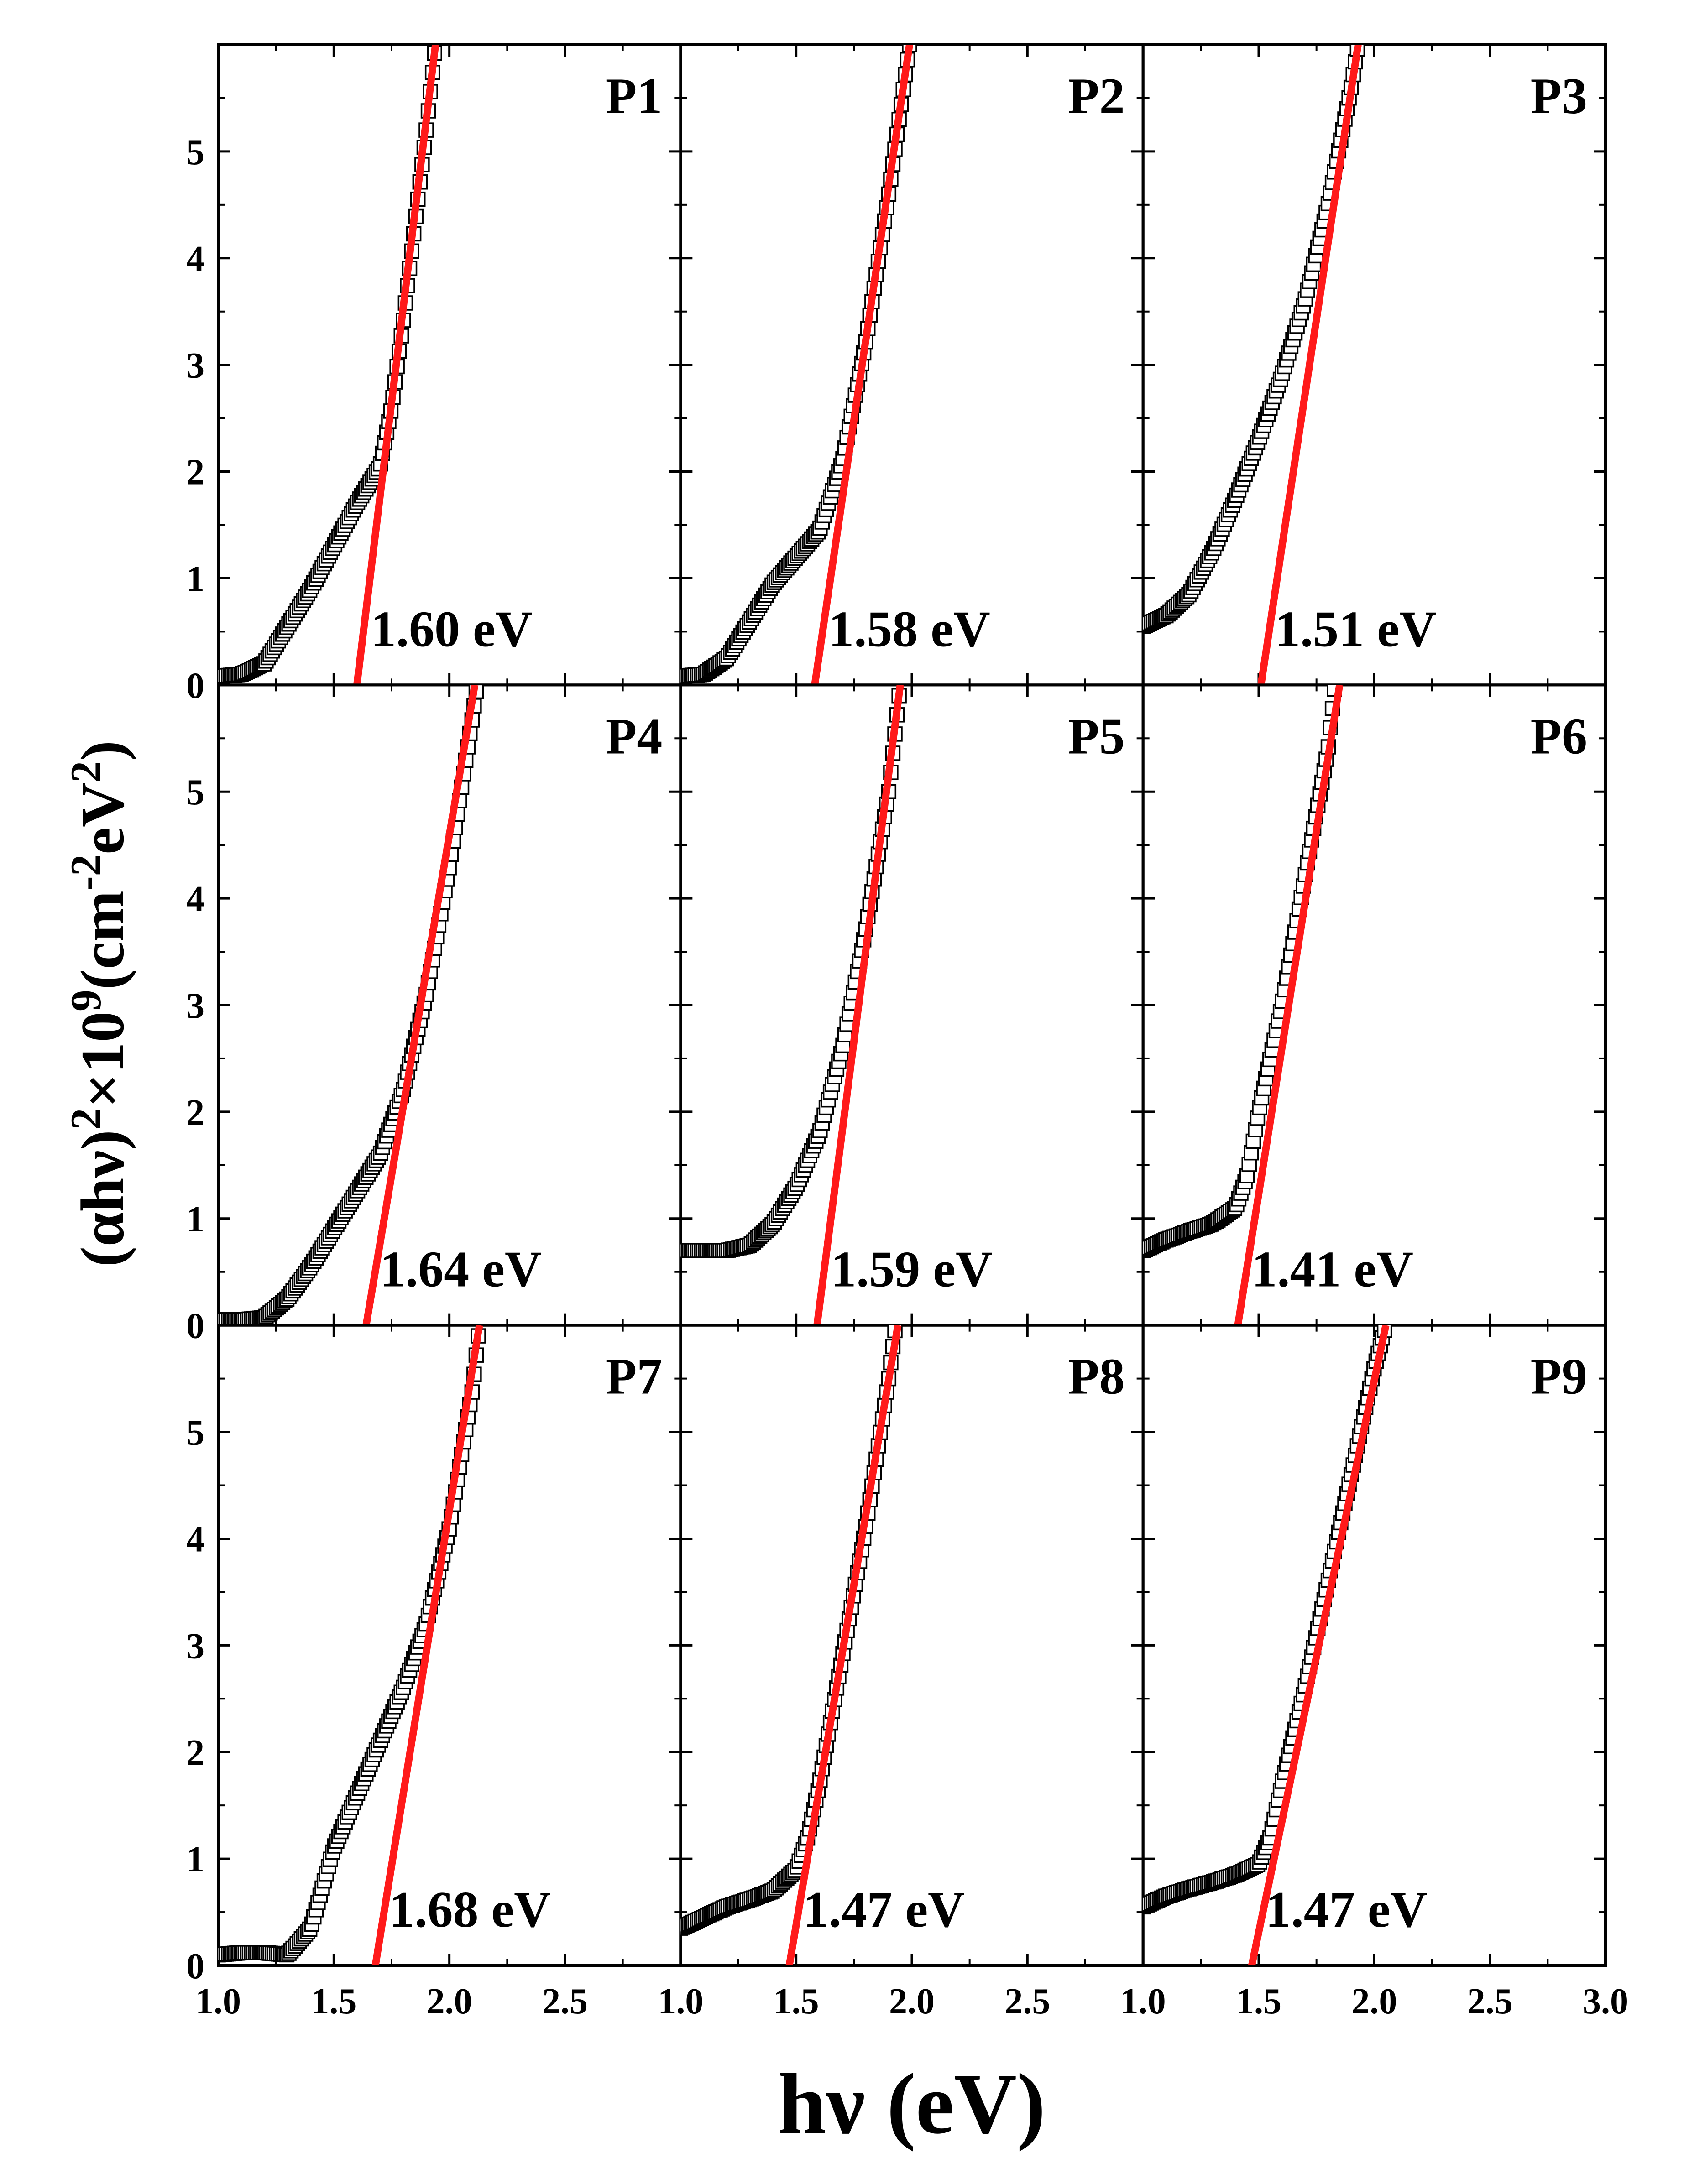 The height and width of the screenshot is (2184, 1684). What do you see at coordinates (86, 873) in the screenshot?
I see `y-axis-title-sup3: -2` at bounding box center [86, 873].